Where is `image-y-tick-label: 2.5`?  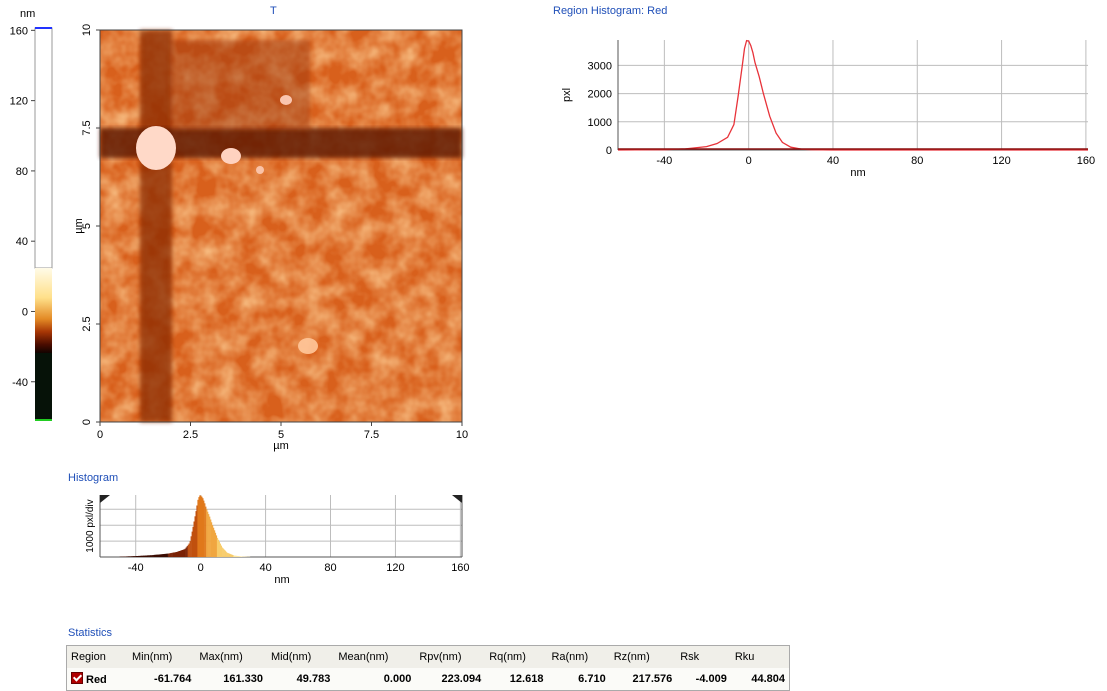 image-y-tick-label: 2.5 is located at coordinates (87, 323).